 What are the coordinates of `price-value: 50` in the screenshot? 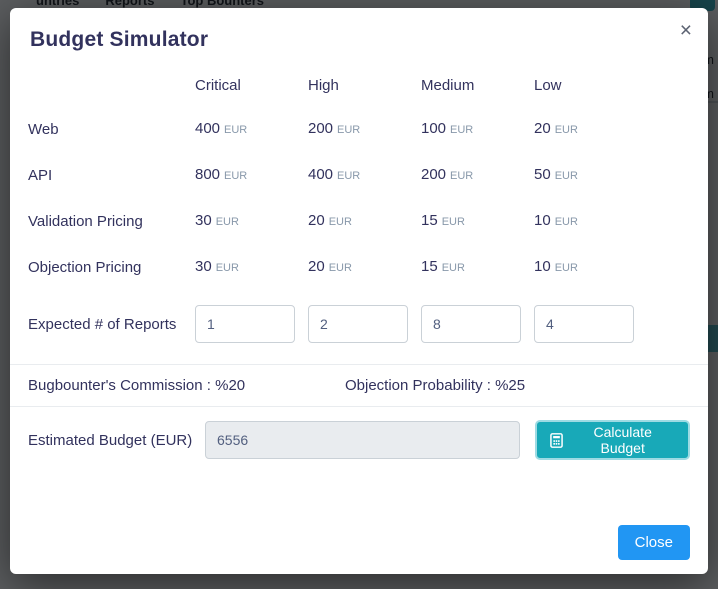 It's located at (542, 174).